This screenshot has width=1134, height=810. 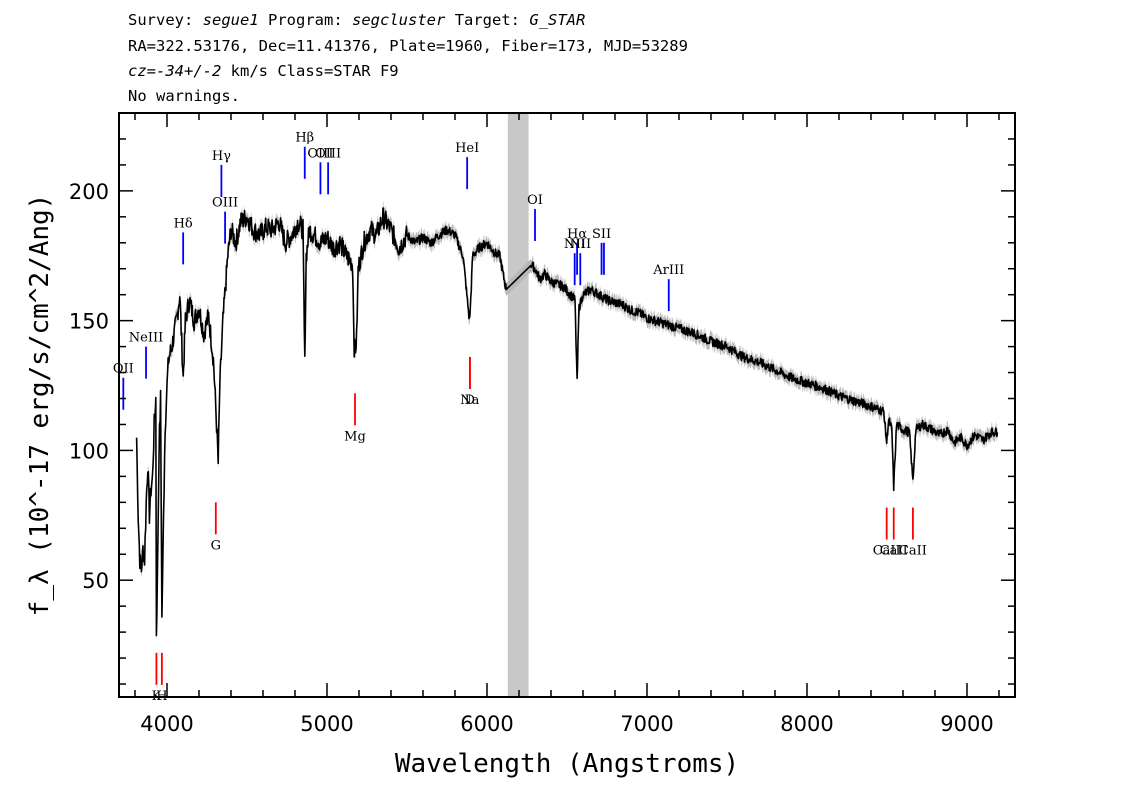 What do you see at coordinates (518, 405) in the screenshot?
I see `masked-region` at bounding box center [518, 405].